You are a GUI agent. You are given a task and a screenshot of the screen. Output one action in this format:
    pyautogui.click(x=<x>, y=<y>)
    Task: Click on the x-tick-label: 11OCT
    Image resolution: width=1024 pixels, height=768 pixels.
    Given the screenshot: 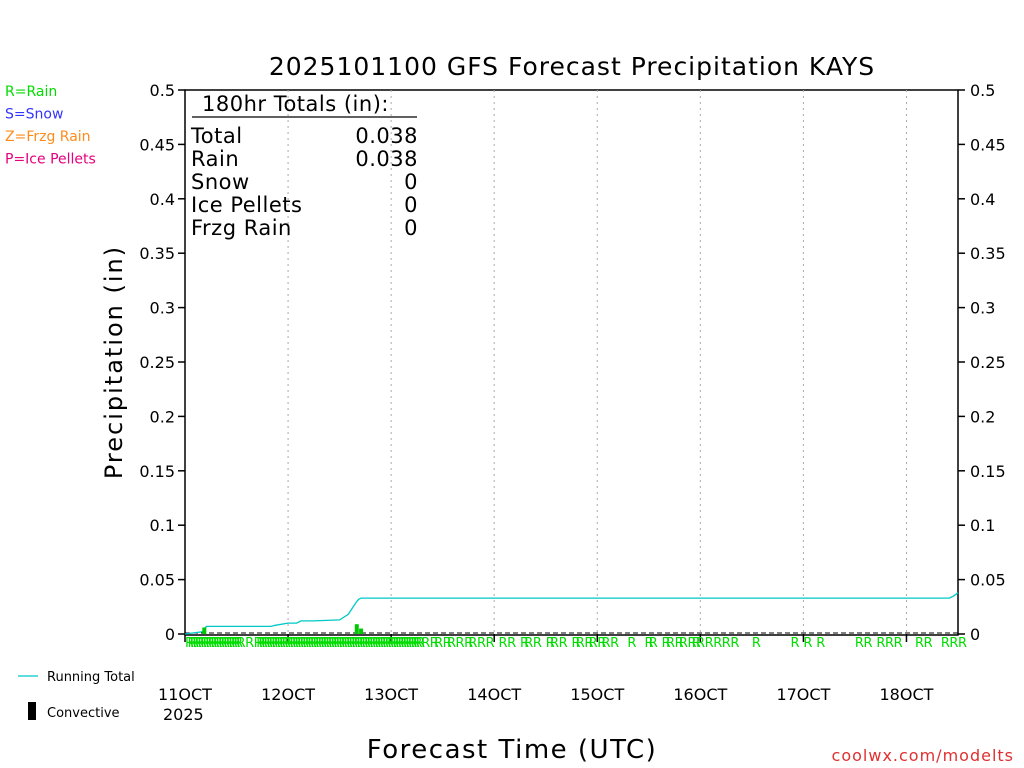 What is the action you would take?
    pyautogui.click(x=185, y=694)
    